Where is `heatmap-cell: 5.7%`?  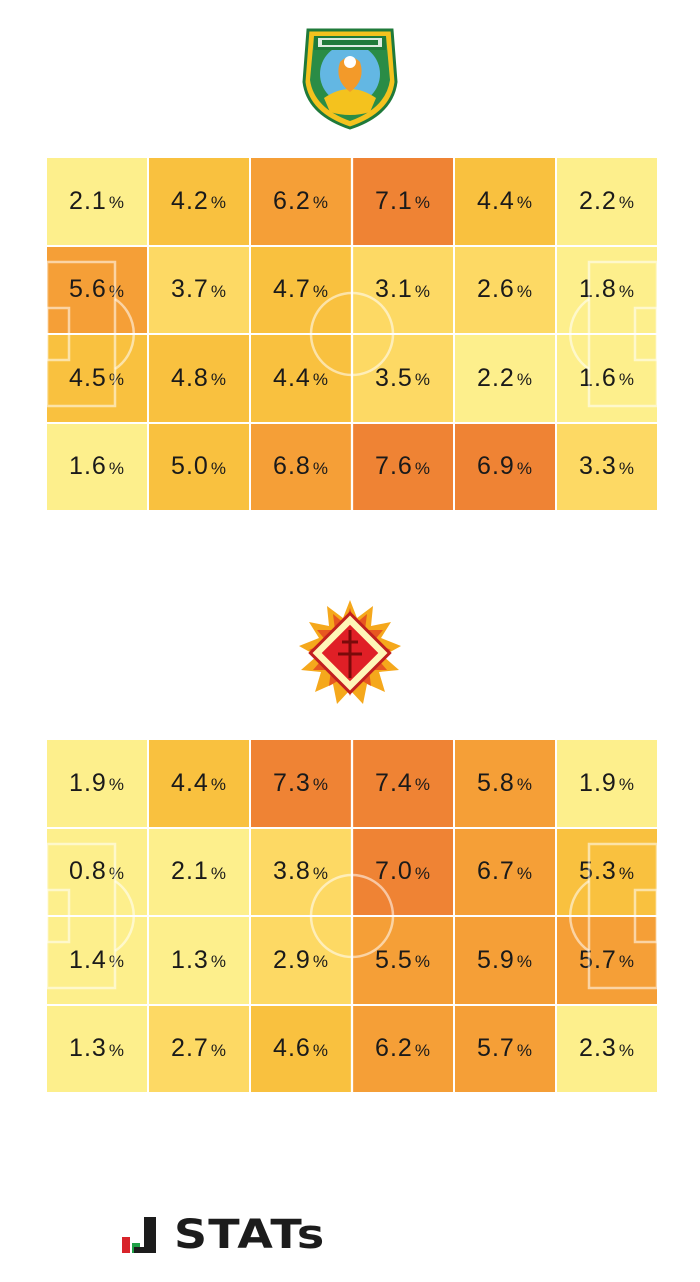 heatmap-cell: 5.7% is located at coordinates (607, 960).